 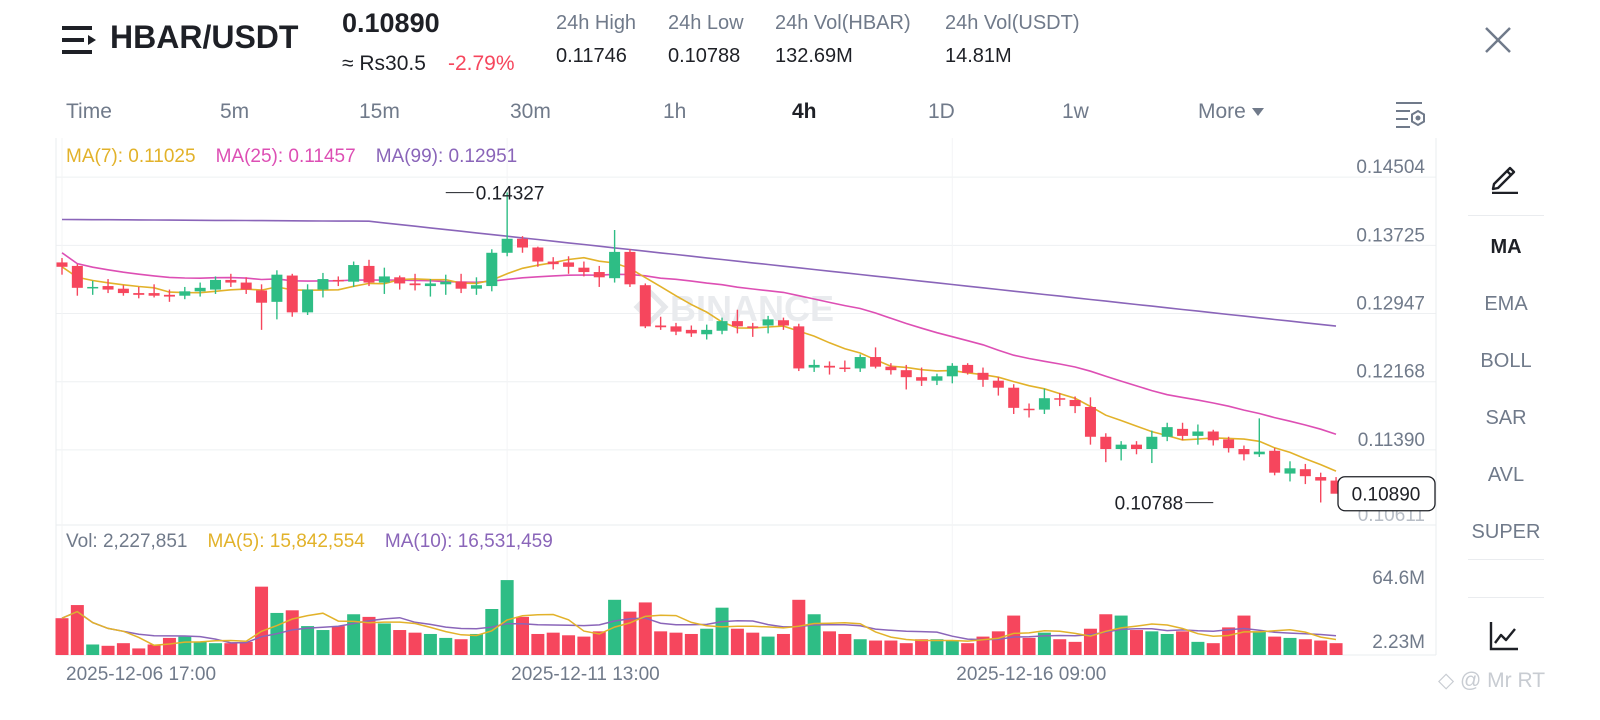 What do you see at coordinates (720, 114) in the screenshot?
I see `interval-tabs: Time 5m 15m 30m 1h 4h 1D 1w More` at bounding box center [720, 114].